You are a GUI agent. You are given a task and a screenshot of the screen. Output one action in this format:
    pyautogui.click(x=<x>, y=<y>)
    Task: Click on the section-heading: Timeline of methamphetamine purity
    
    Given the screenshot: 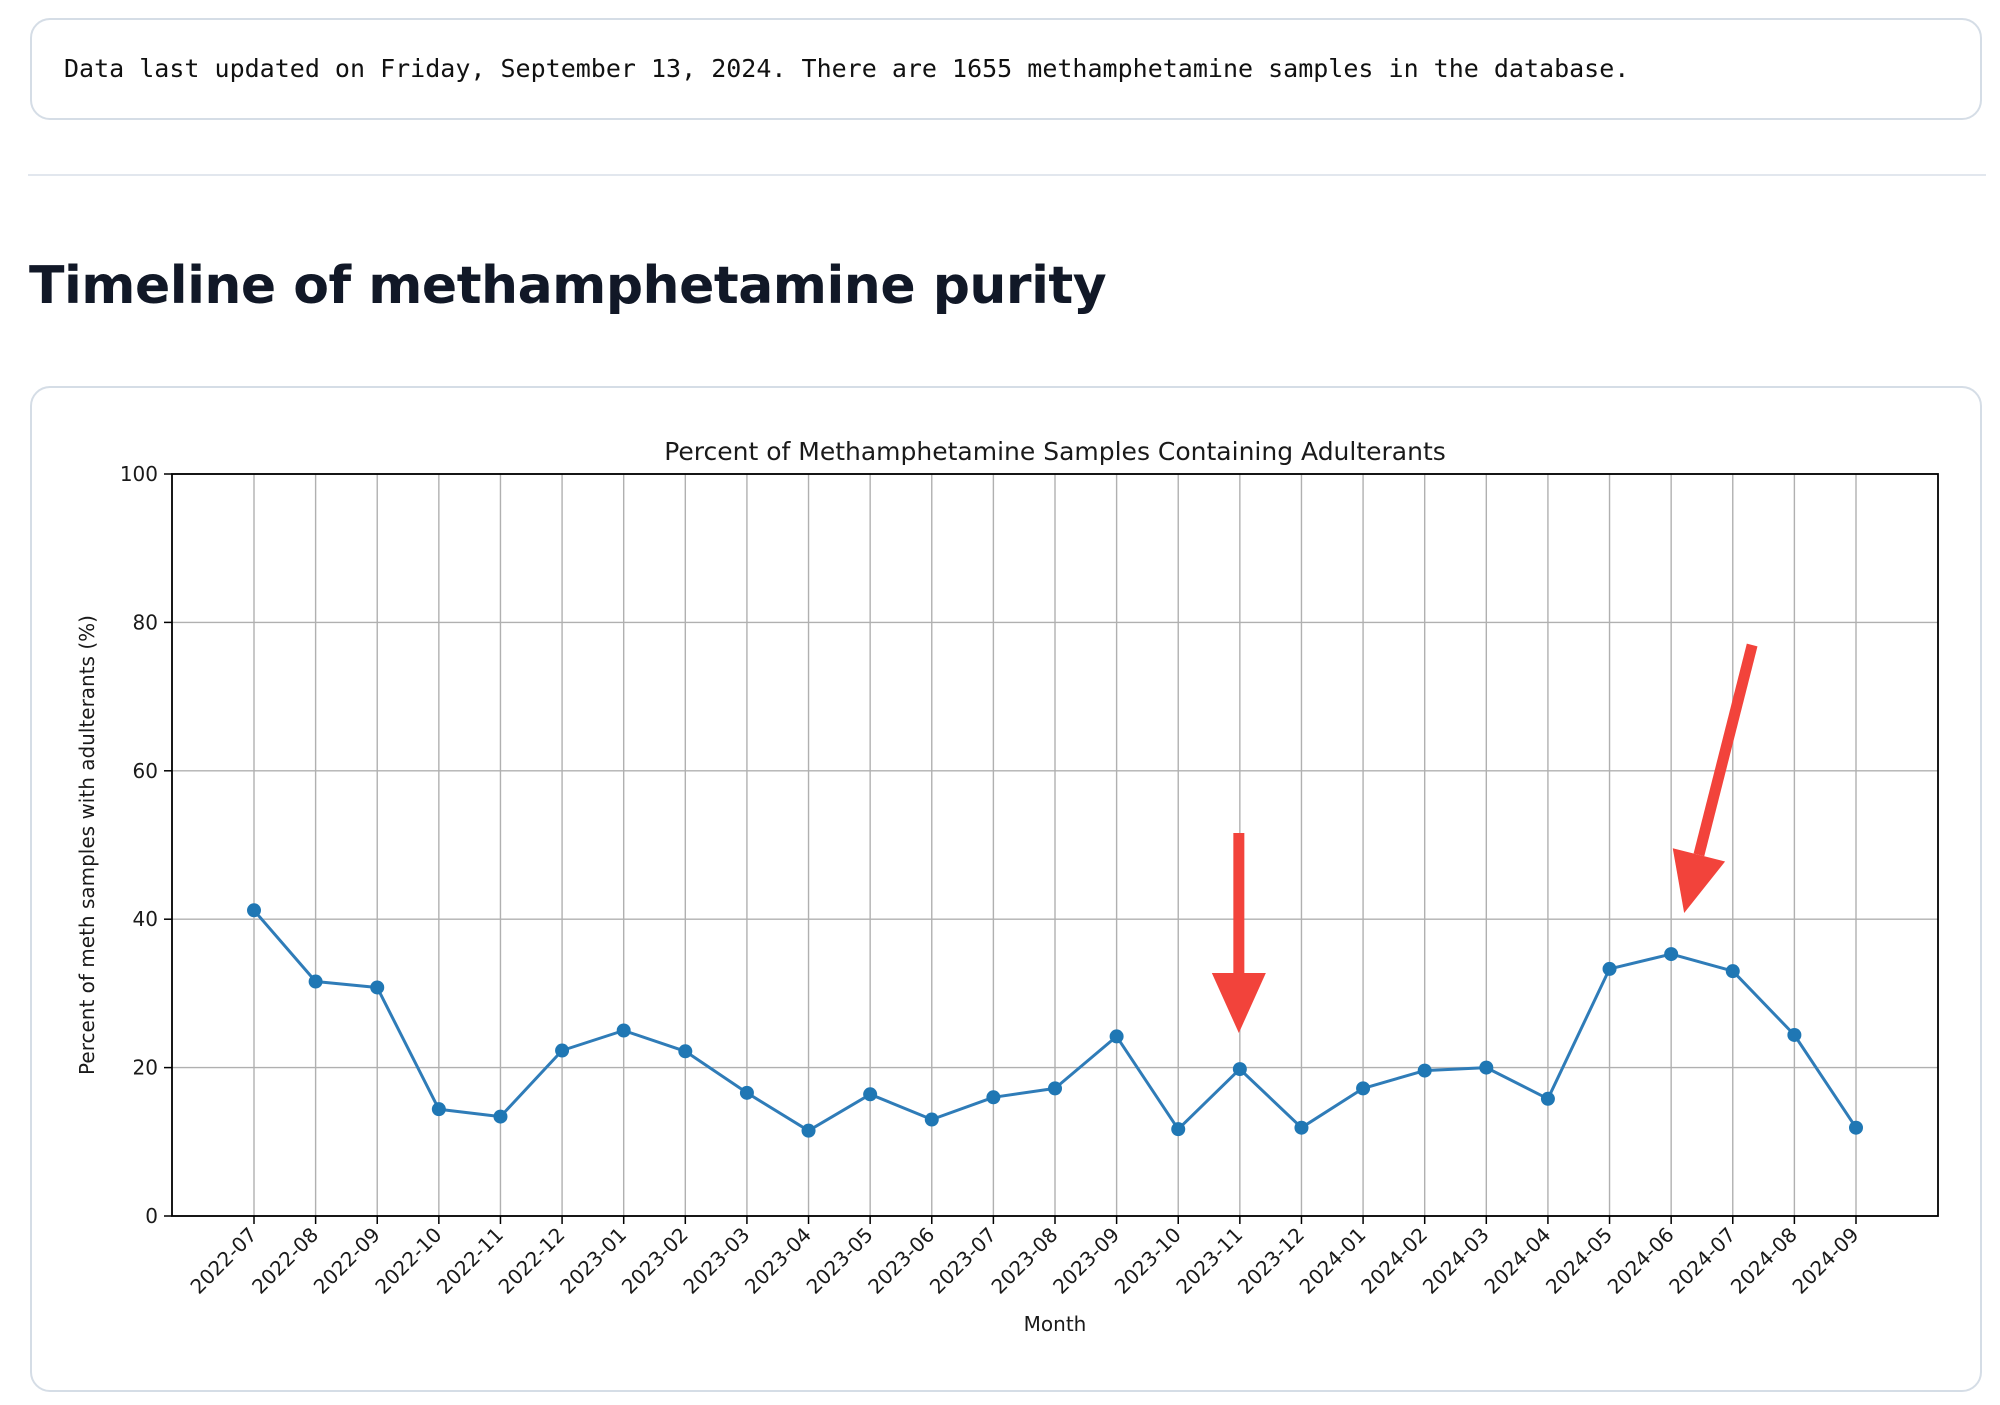 What is the action you would take?
    pyautogui.click(x=568, y=286)
    